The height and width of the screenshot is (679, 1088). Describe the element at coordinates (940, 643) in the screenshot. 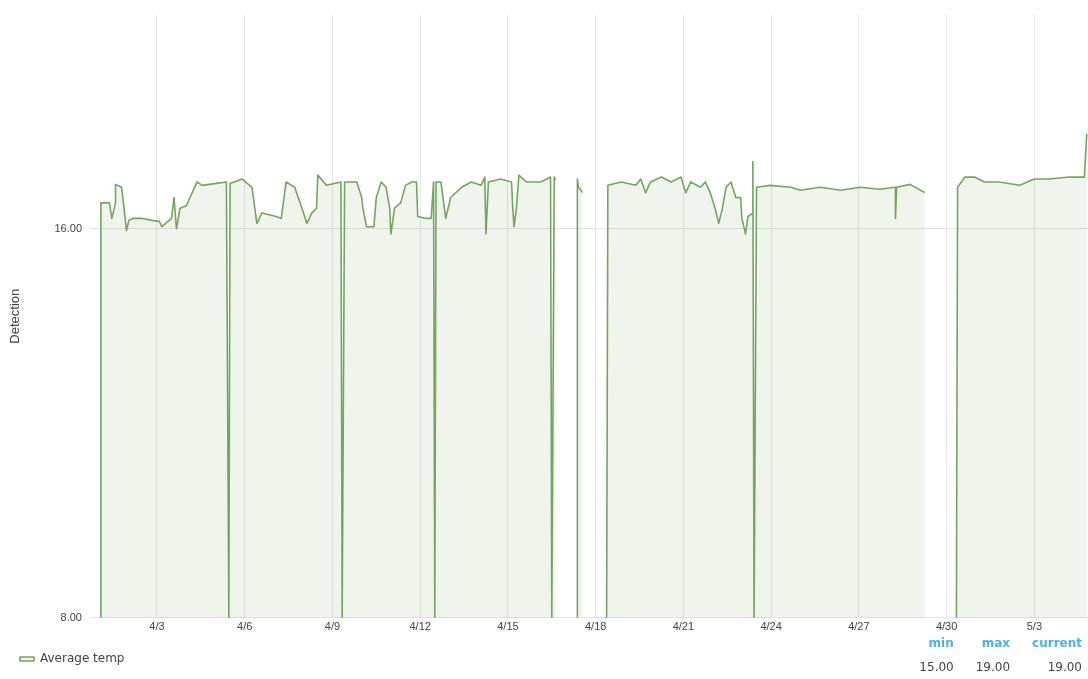

I see `text: min` at that location.